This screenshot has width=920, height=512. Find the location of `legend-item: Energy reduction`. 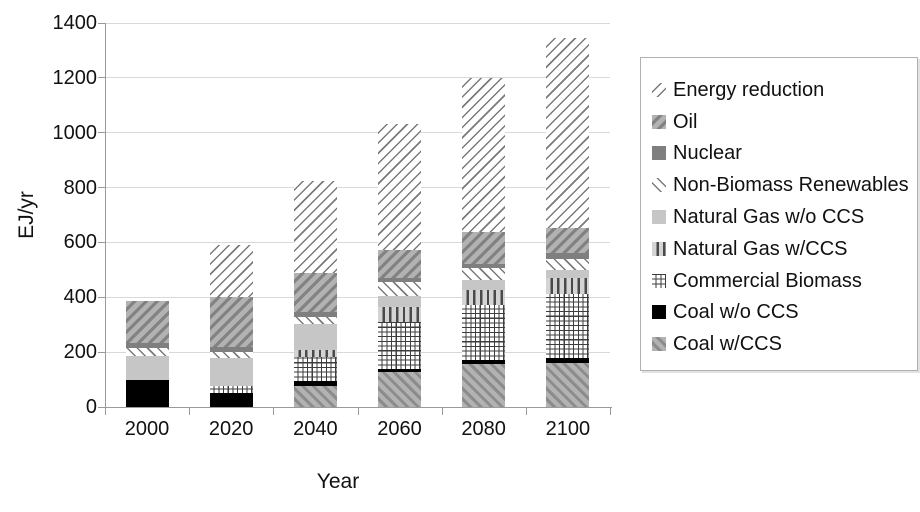

legend-item: Energy reduction is located at coordinates (779, 90).